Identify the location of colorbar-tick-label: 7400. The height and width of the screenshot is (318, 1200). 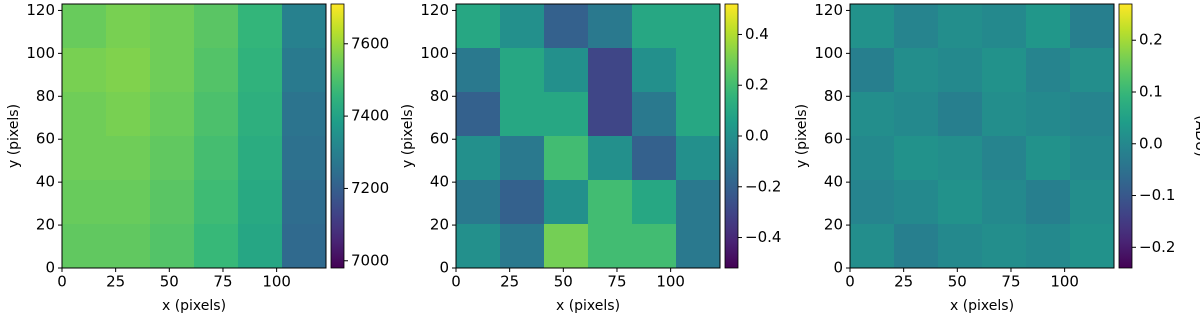
(370, 116).